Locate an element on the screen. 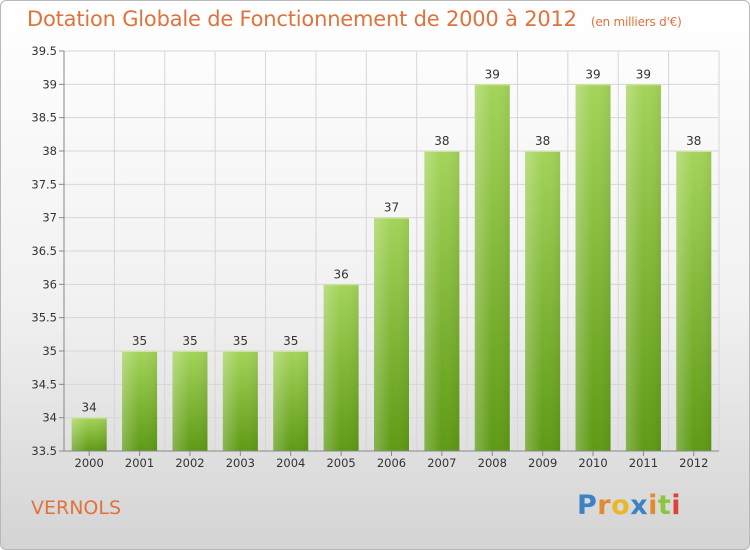 The height and width of the screenshot is (550, 750). y-tick-label: 34 is located at coordinates (49, 418).